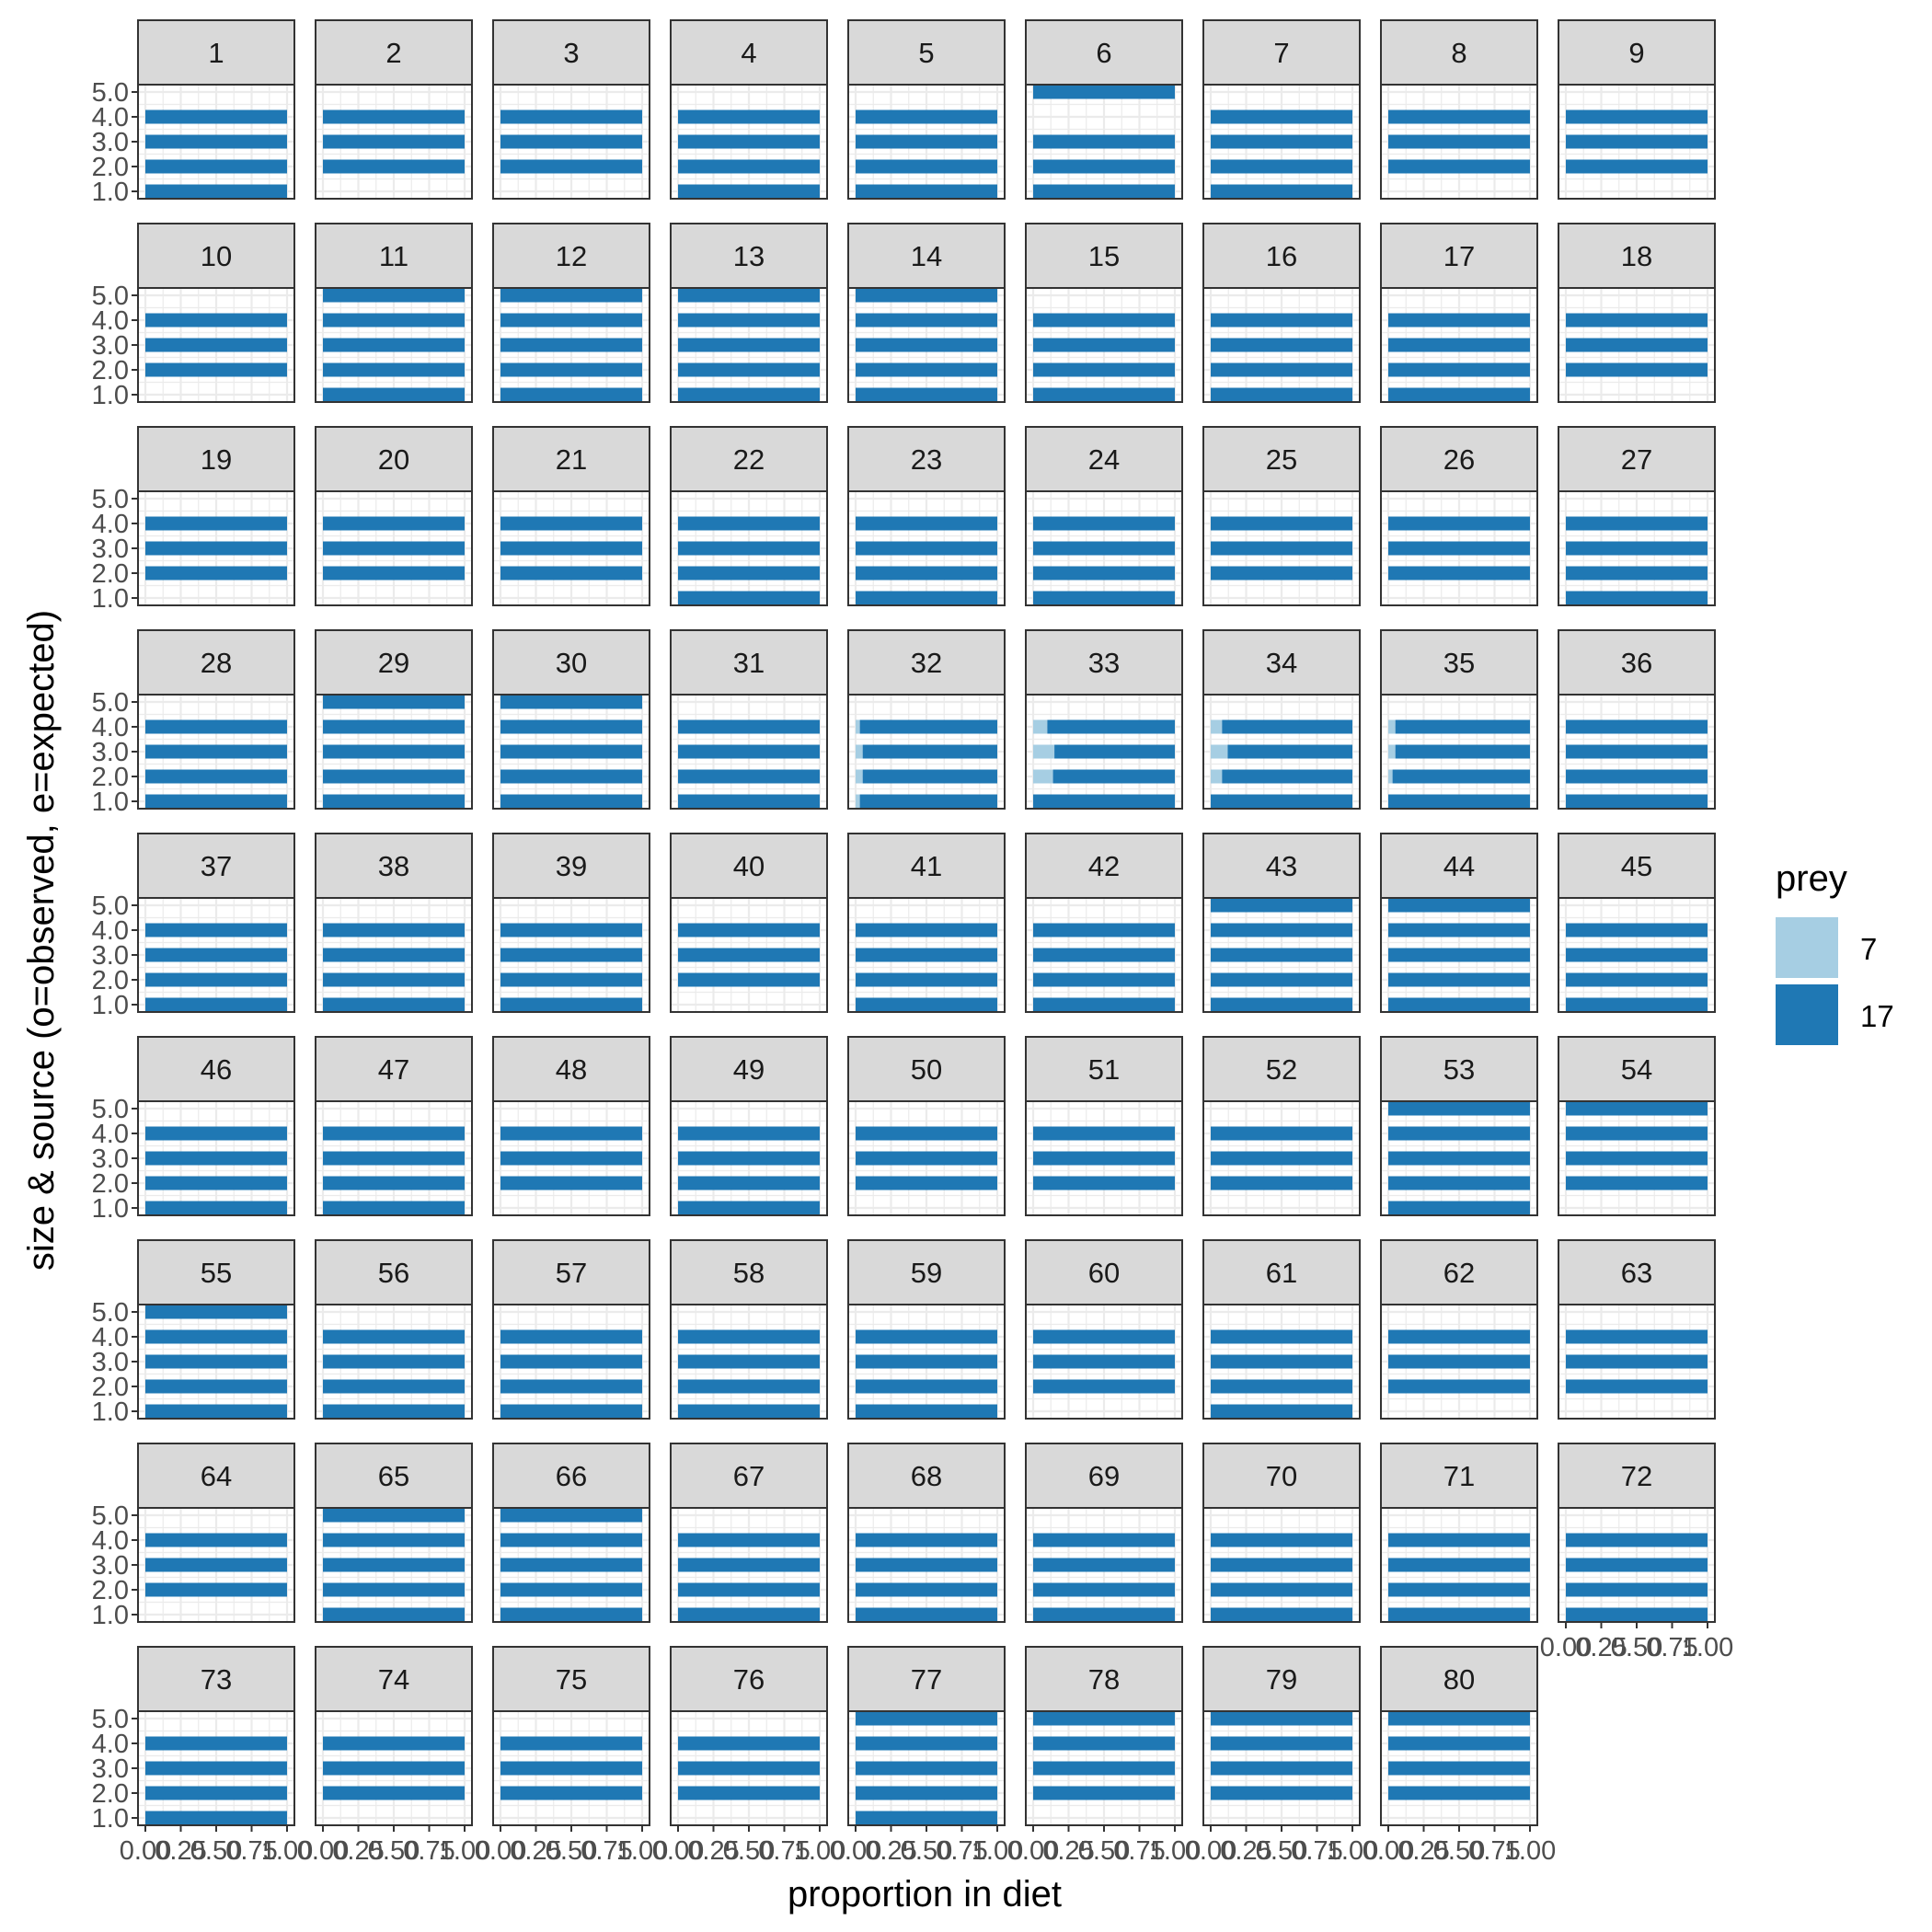  Describe the element at coordinates (926, 1476) in the screenshot. I see `facet-label: 68` at that location.